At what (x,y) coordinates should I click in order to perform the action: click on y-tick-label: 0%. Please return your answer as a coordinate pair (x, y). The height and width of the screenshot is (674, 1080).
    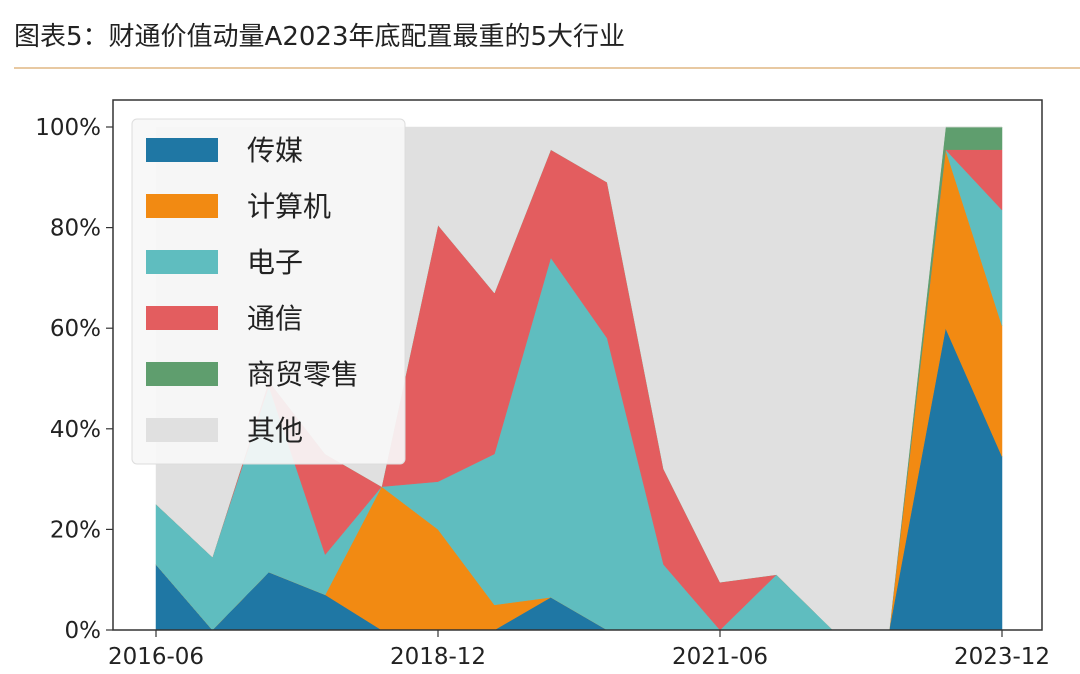
    Looking at the image, I should click on (83, 631).